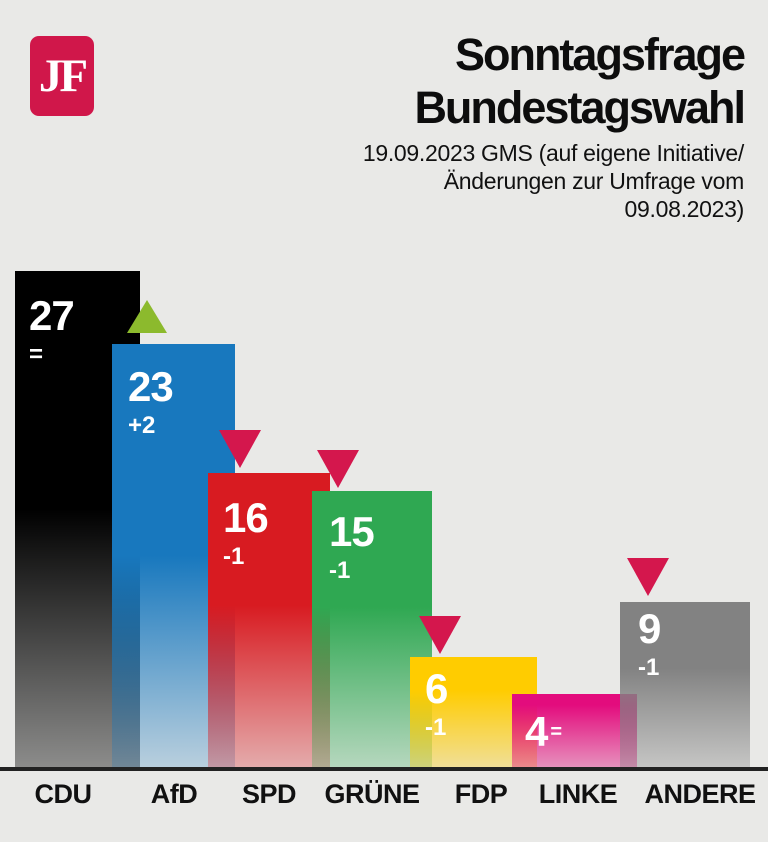 The height and width of the screenshot is (842, 768). I want to click on page-title: Sonntagsfrage Bundestagswahl, so click(433, 81).